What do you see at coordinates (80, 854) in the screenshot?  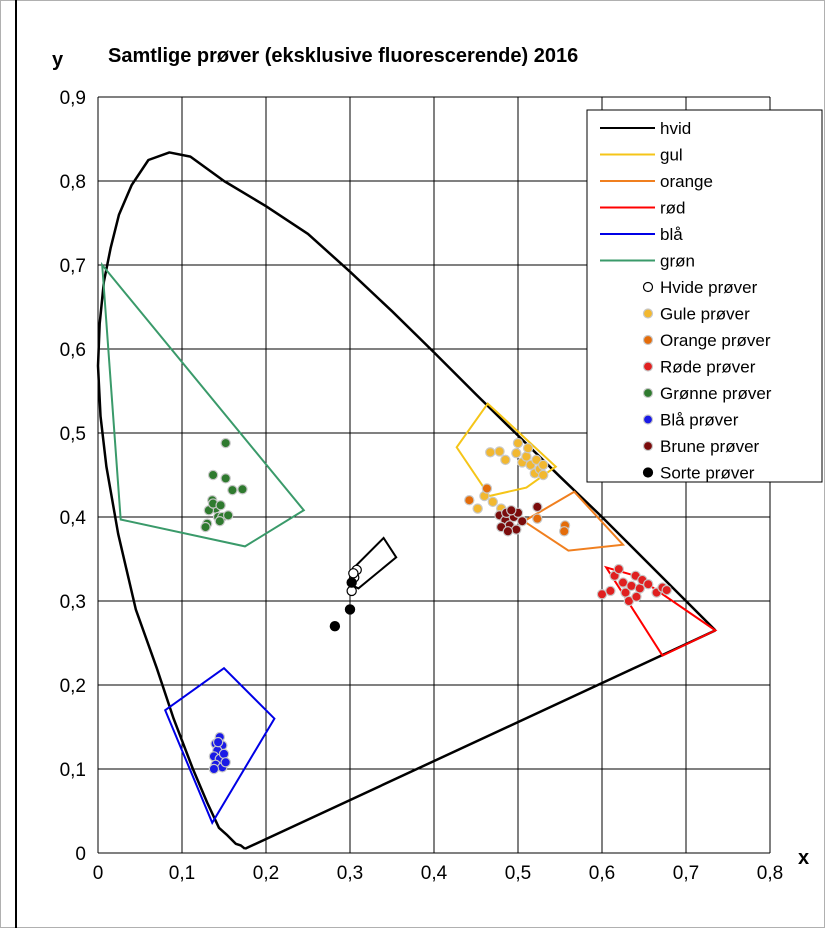 I see `y-tick-label: 0` at bounding box center [80, 854].